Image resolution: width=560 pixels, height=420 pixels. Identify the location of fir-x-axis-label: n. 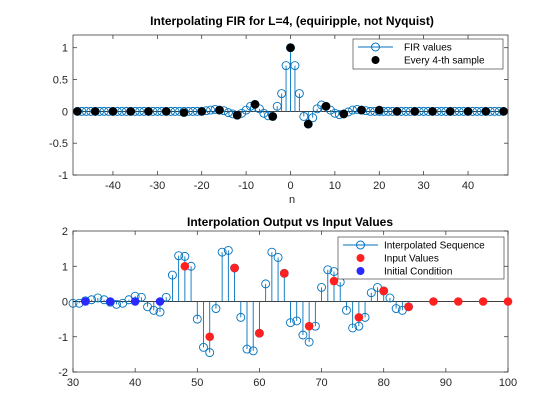
(292, 200).